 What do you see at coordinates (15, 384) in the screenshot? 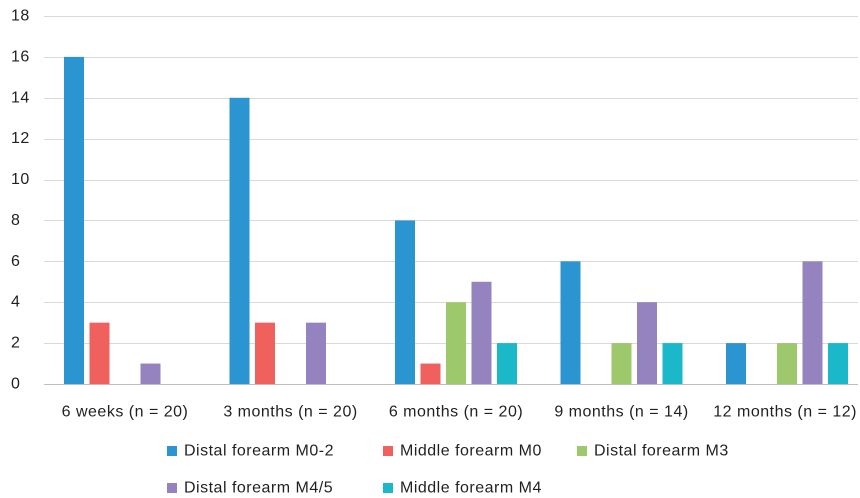
I see `y-tick-label-0: 0` at bounding box center [15, 384].